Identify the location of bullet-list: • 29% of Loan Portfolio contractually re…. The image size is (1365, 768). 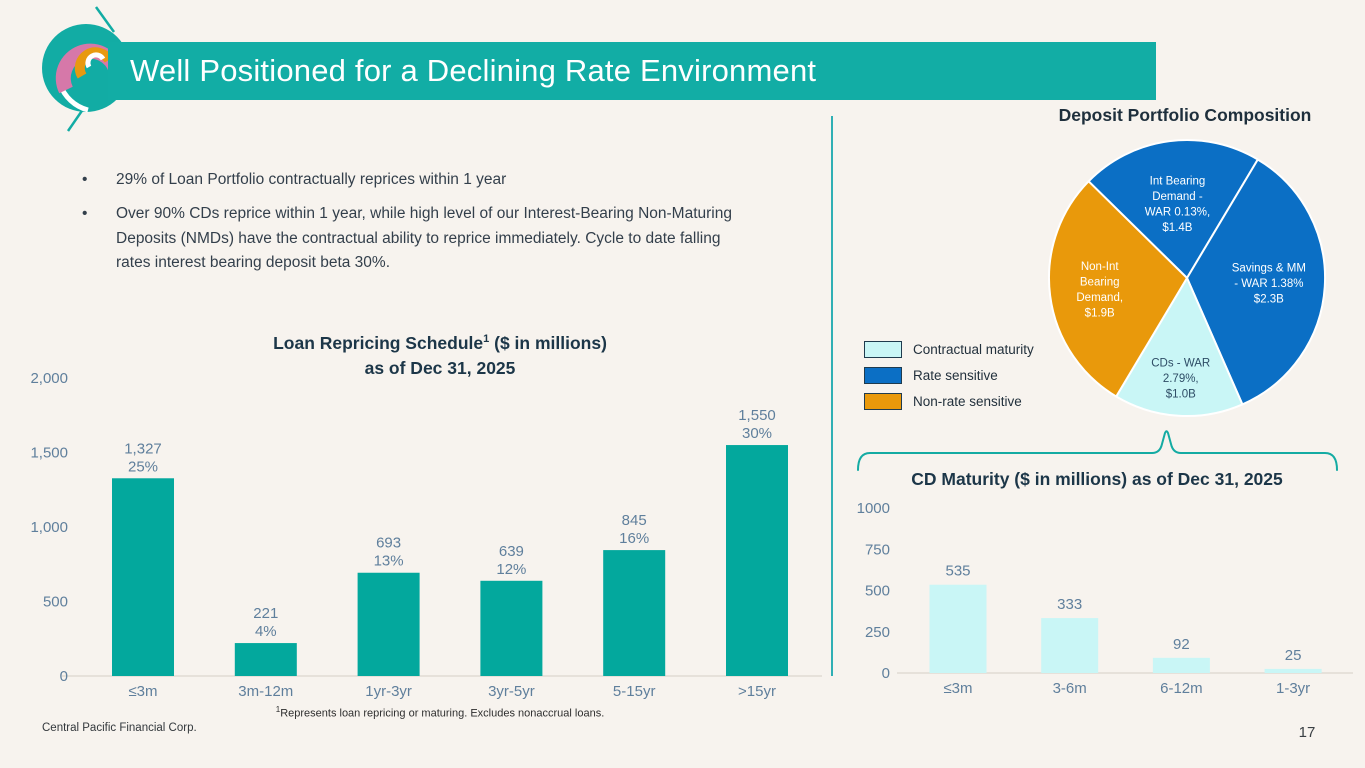
(420, 227).